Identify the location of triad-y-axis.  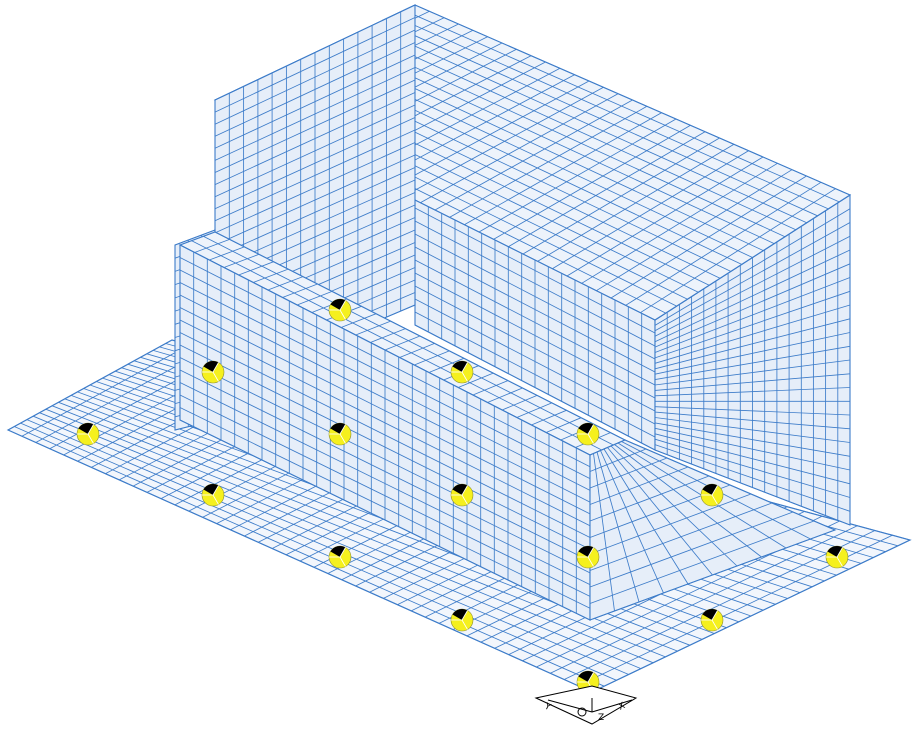
(570, 706).